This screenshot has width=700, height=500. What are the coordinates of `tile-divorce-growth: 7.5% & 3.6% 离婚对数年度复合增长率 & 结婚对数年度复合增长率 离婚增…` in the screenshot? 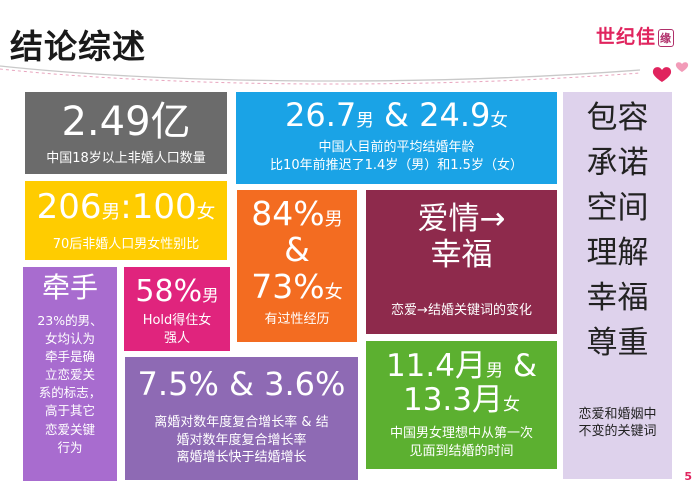 It's located at (241, 418).